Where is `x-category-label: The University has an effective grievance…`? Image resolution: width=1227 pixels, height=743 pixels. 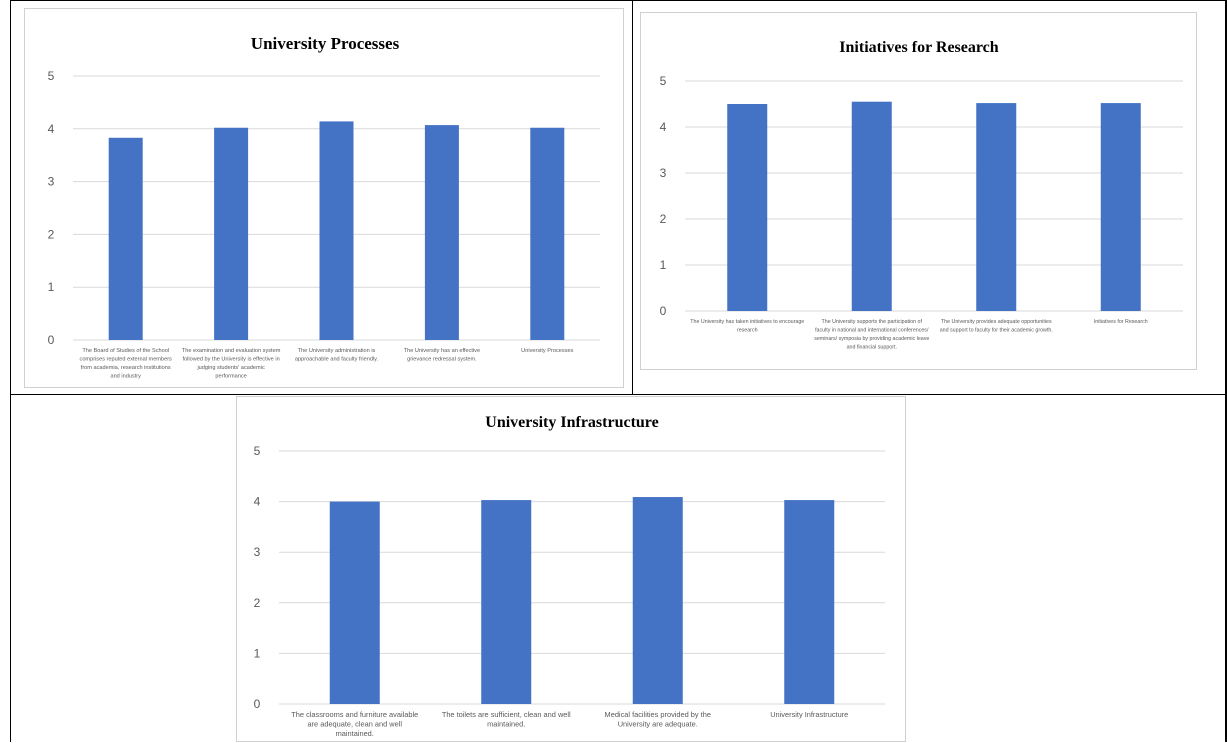
x-category-label: The University has an effective grievance… is located at coordinates (442, 355).